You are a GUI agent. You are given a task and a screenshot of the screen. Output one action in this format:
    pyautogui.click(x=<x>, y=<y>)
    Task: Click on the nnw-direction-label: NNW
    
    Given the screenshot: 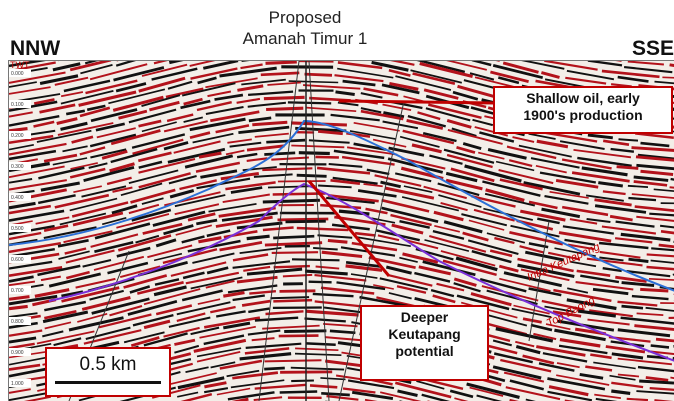 What is the action you would take?
    pyautogui.click(x=35, y=49)
    